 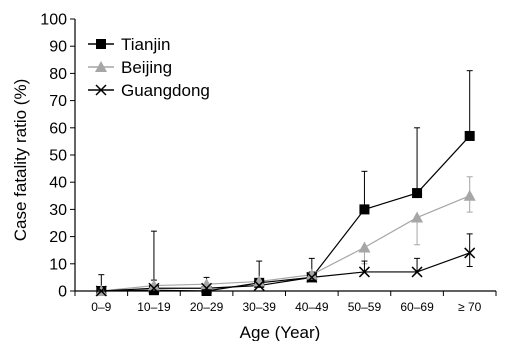 What do you see at coordinates (145, 44) in the screenshot?
I see `legend-label: Tianjin` at bounding box center [145, 44].